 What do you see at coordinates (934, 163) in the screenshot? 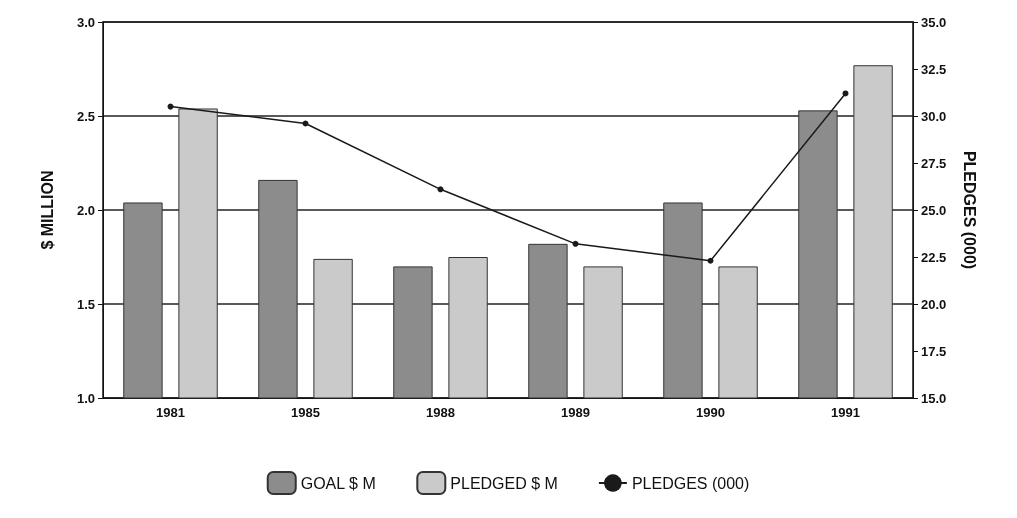
I see `y2-tick-label: 27.5` at bounding box center [934, 163].